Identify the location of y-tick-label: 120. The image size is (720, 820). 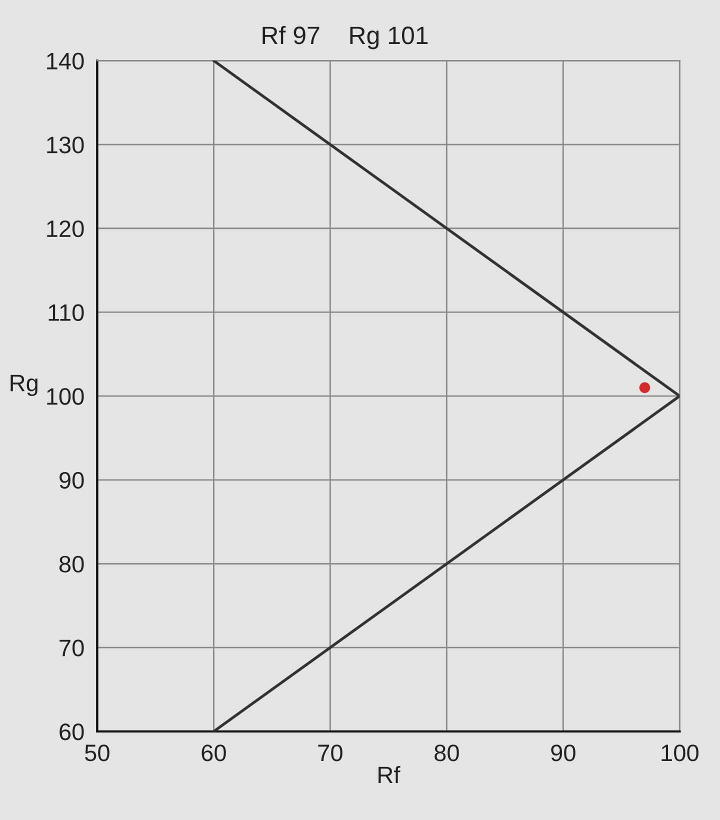
(65, 229).